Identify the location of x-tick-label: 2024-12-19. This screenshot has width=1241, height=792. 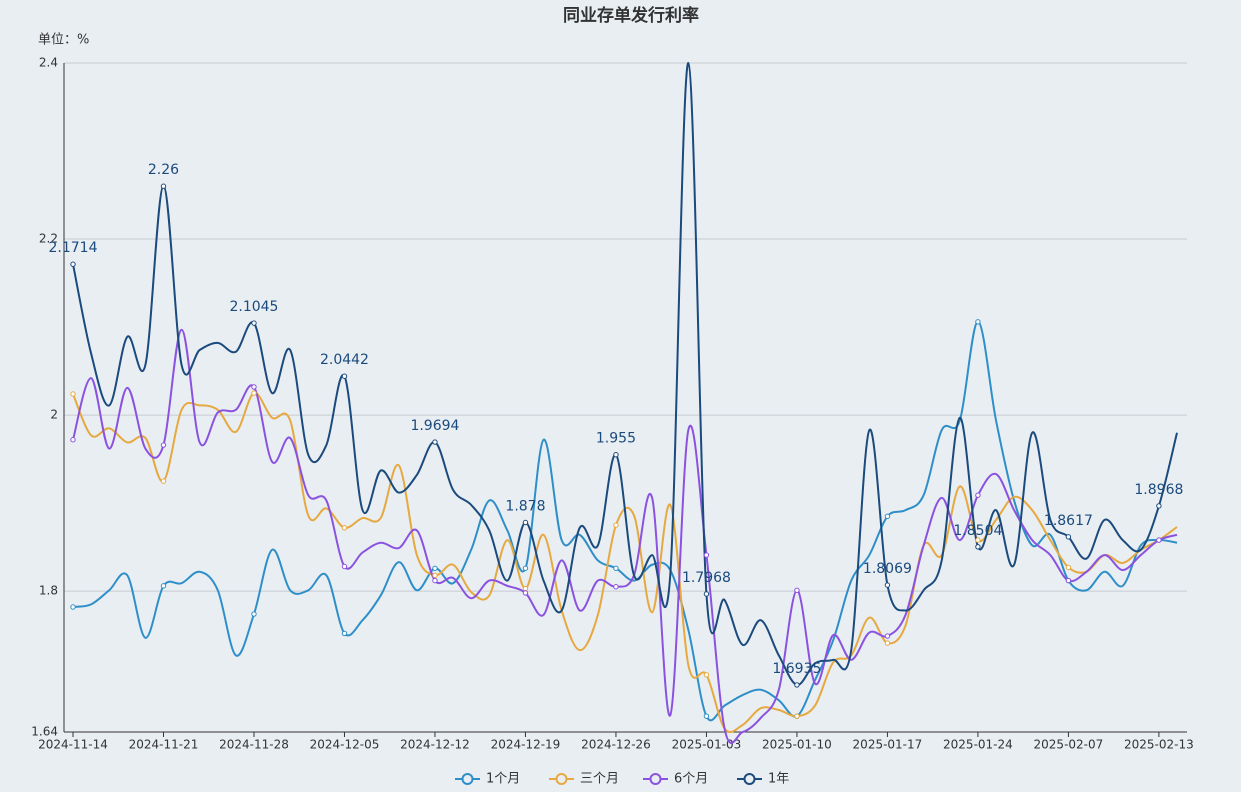
(526, 745).